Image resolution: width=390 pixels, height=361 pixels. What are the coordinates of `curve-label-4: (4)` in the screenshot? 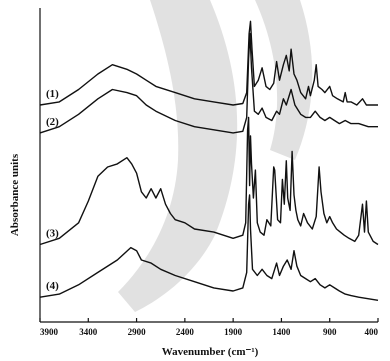 It's located at (52, 286).